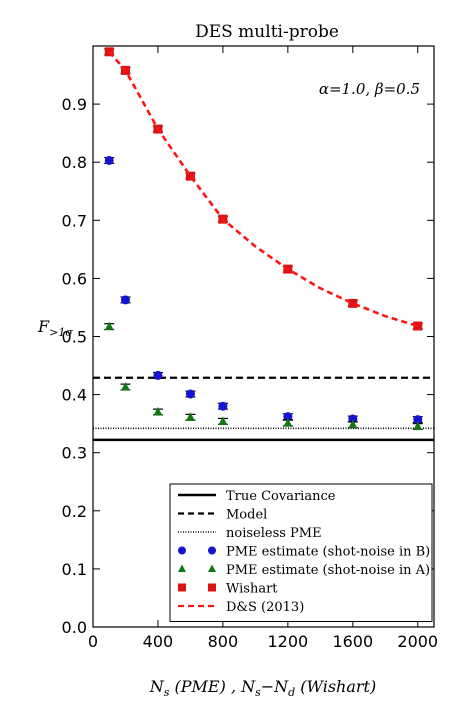 The width and height of the screenshot is (463, 721). Describe the element at coordinates (265, 607) in the screenshot. I see `legend-label: D&S (2013)` at that location.